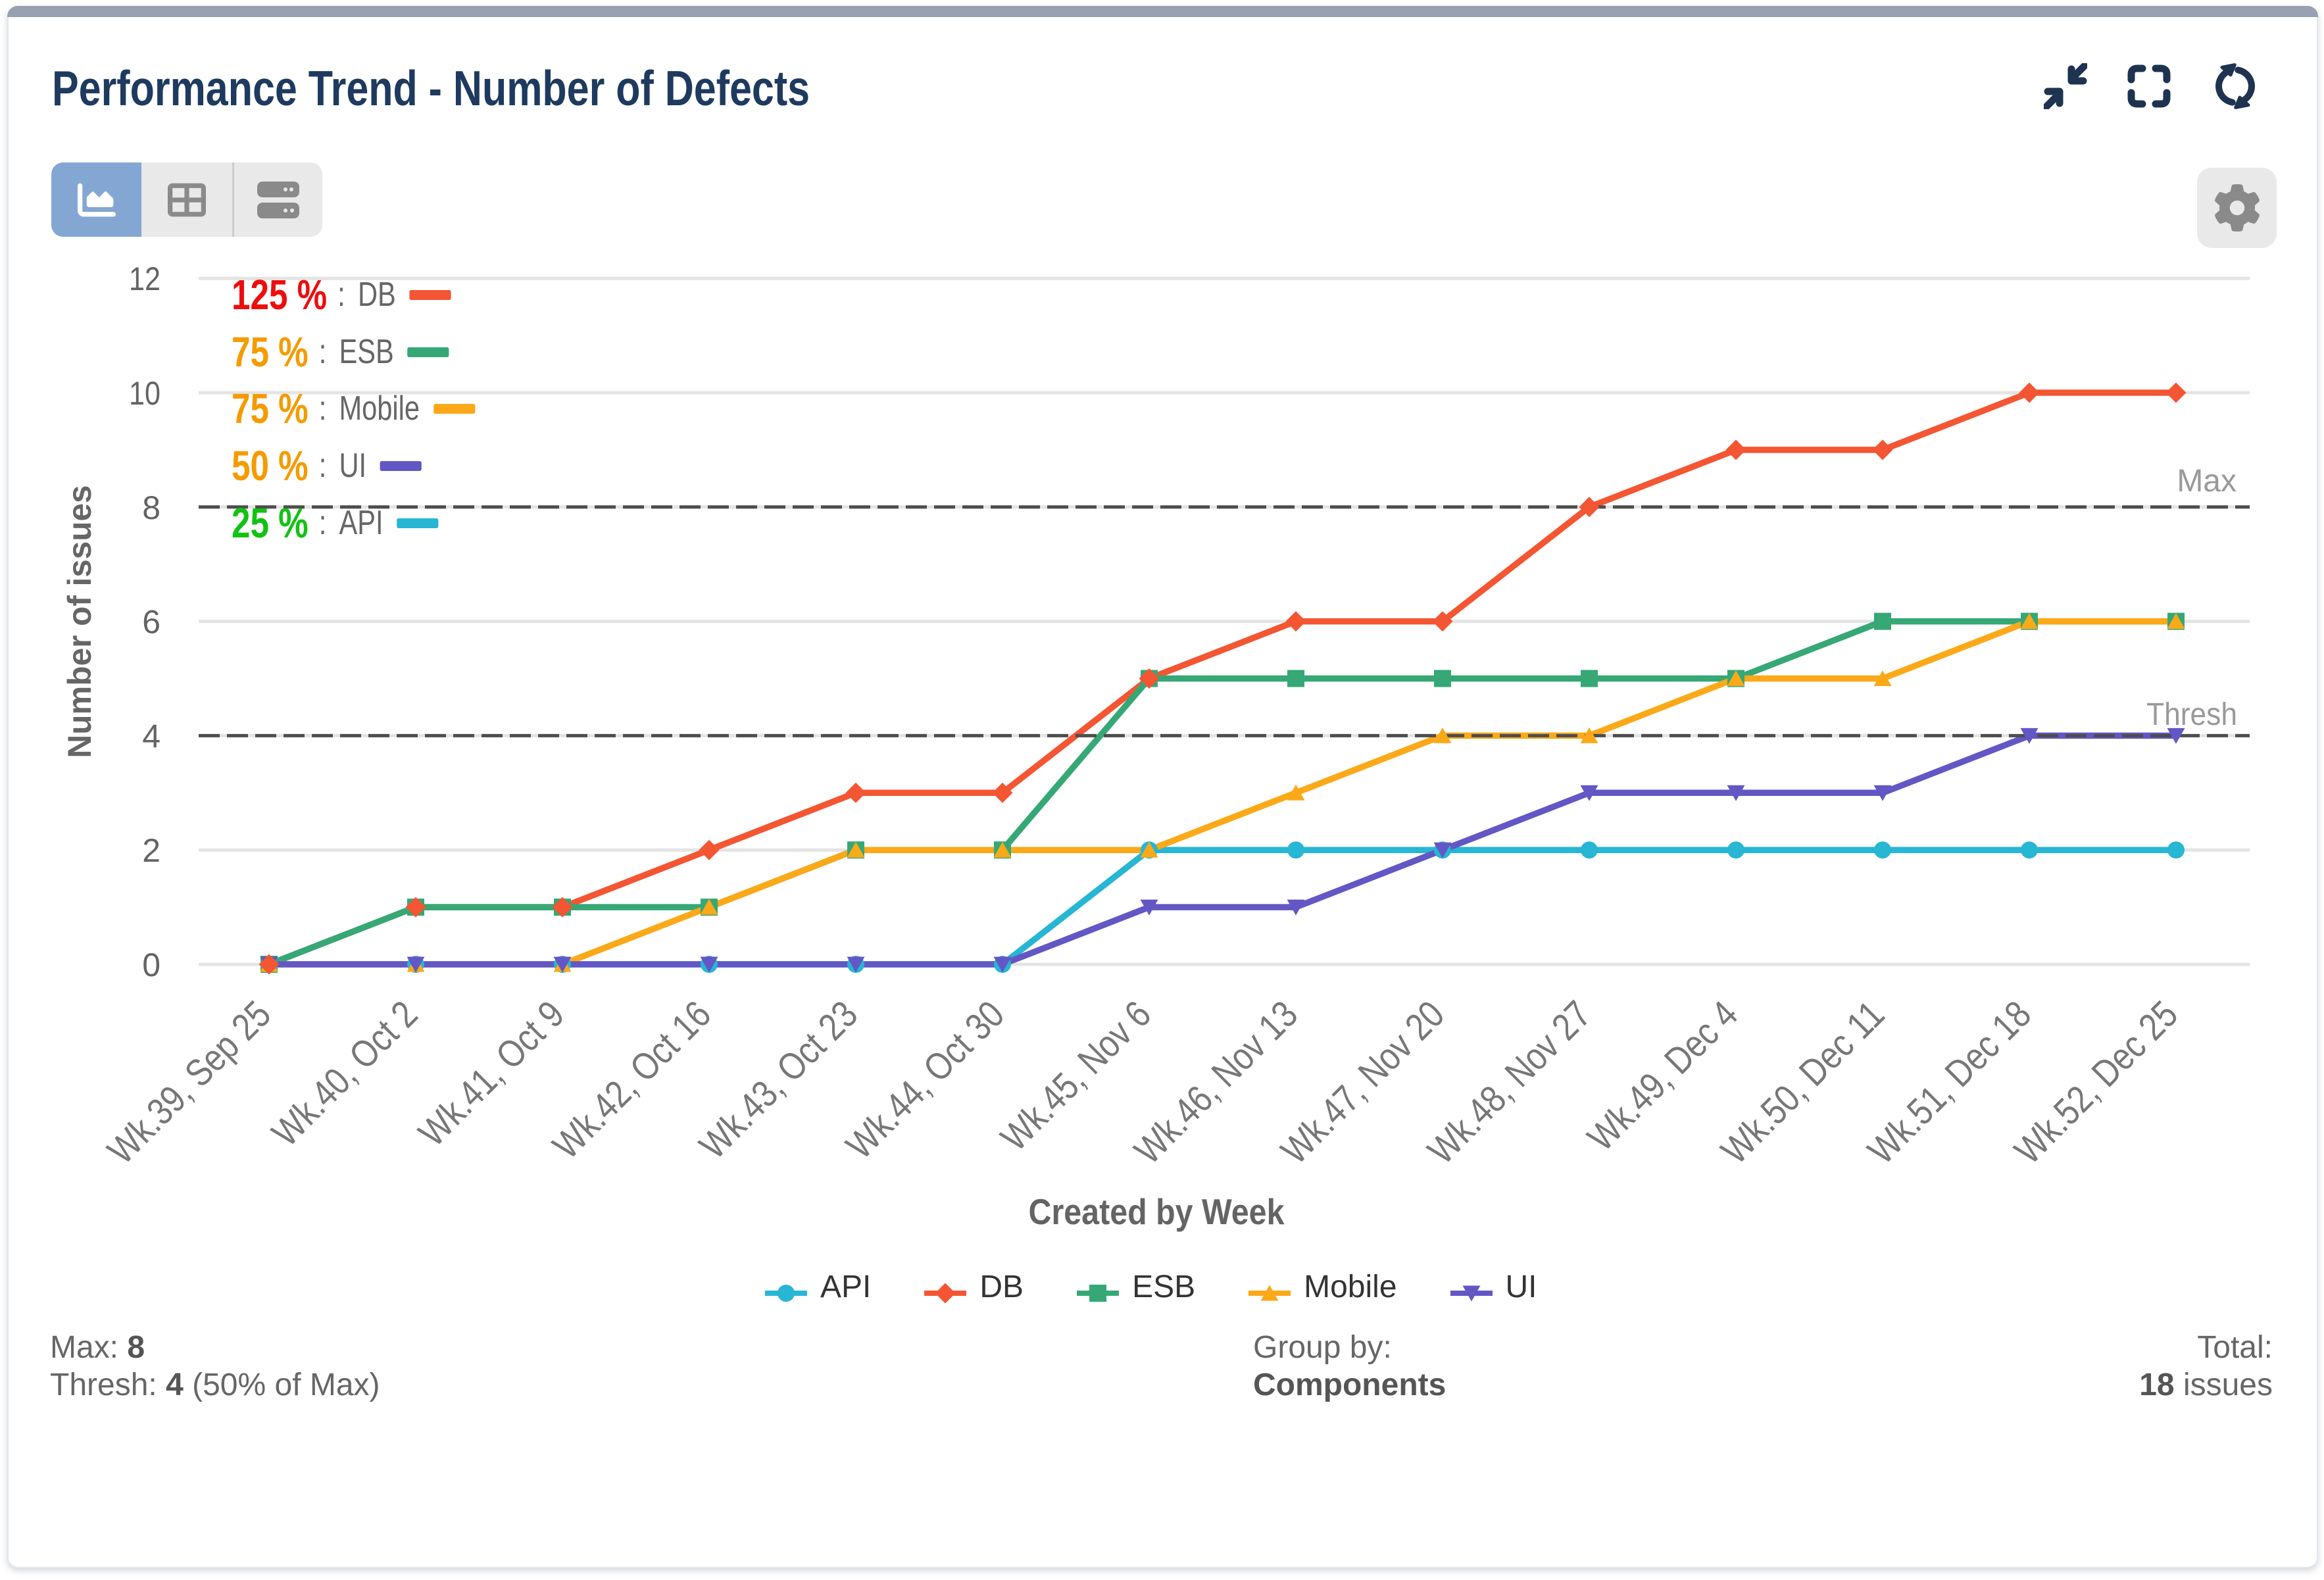  Describe the element at coordinates (189, 1083) in the screenshot. I see `svg-text: Wk.39, Sep 25` at that location.